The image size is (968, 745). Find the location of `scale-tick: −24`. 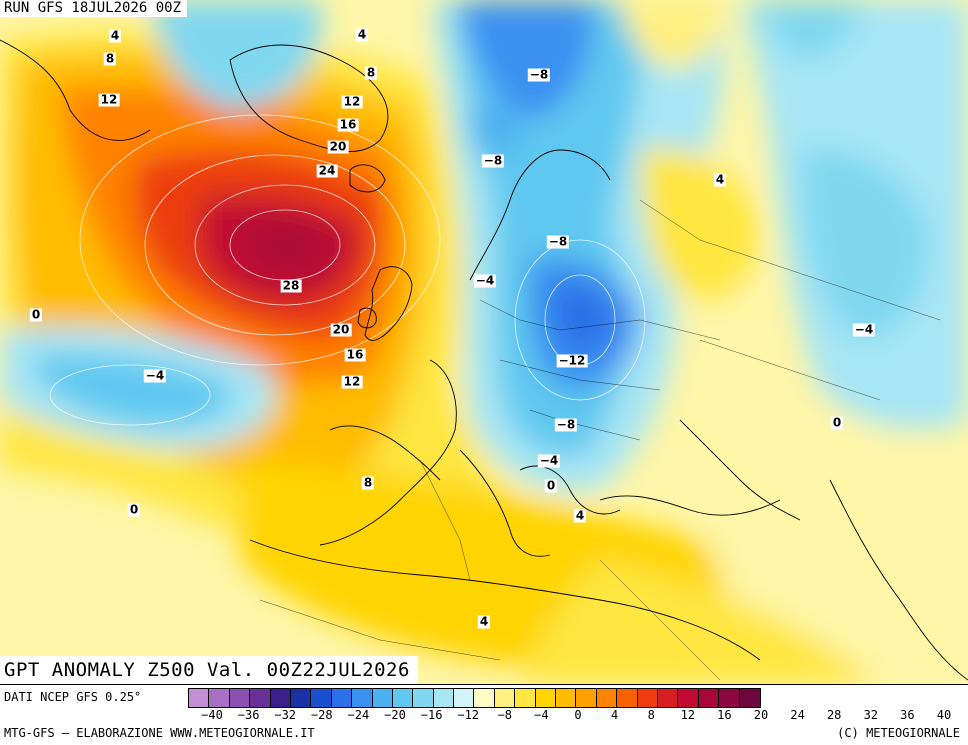

scale-tick: −24 is located at coordinates (358, 715).